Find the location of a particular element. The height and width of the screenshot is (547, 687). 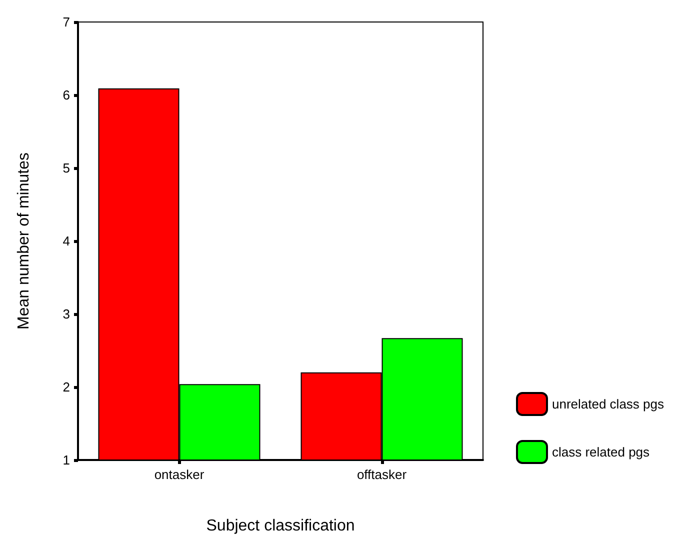

legend-label: unrelated class pgs is located at coordinates (608, 404).